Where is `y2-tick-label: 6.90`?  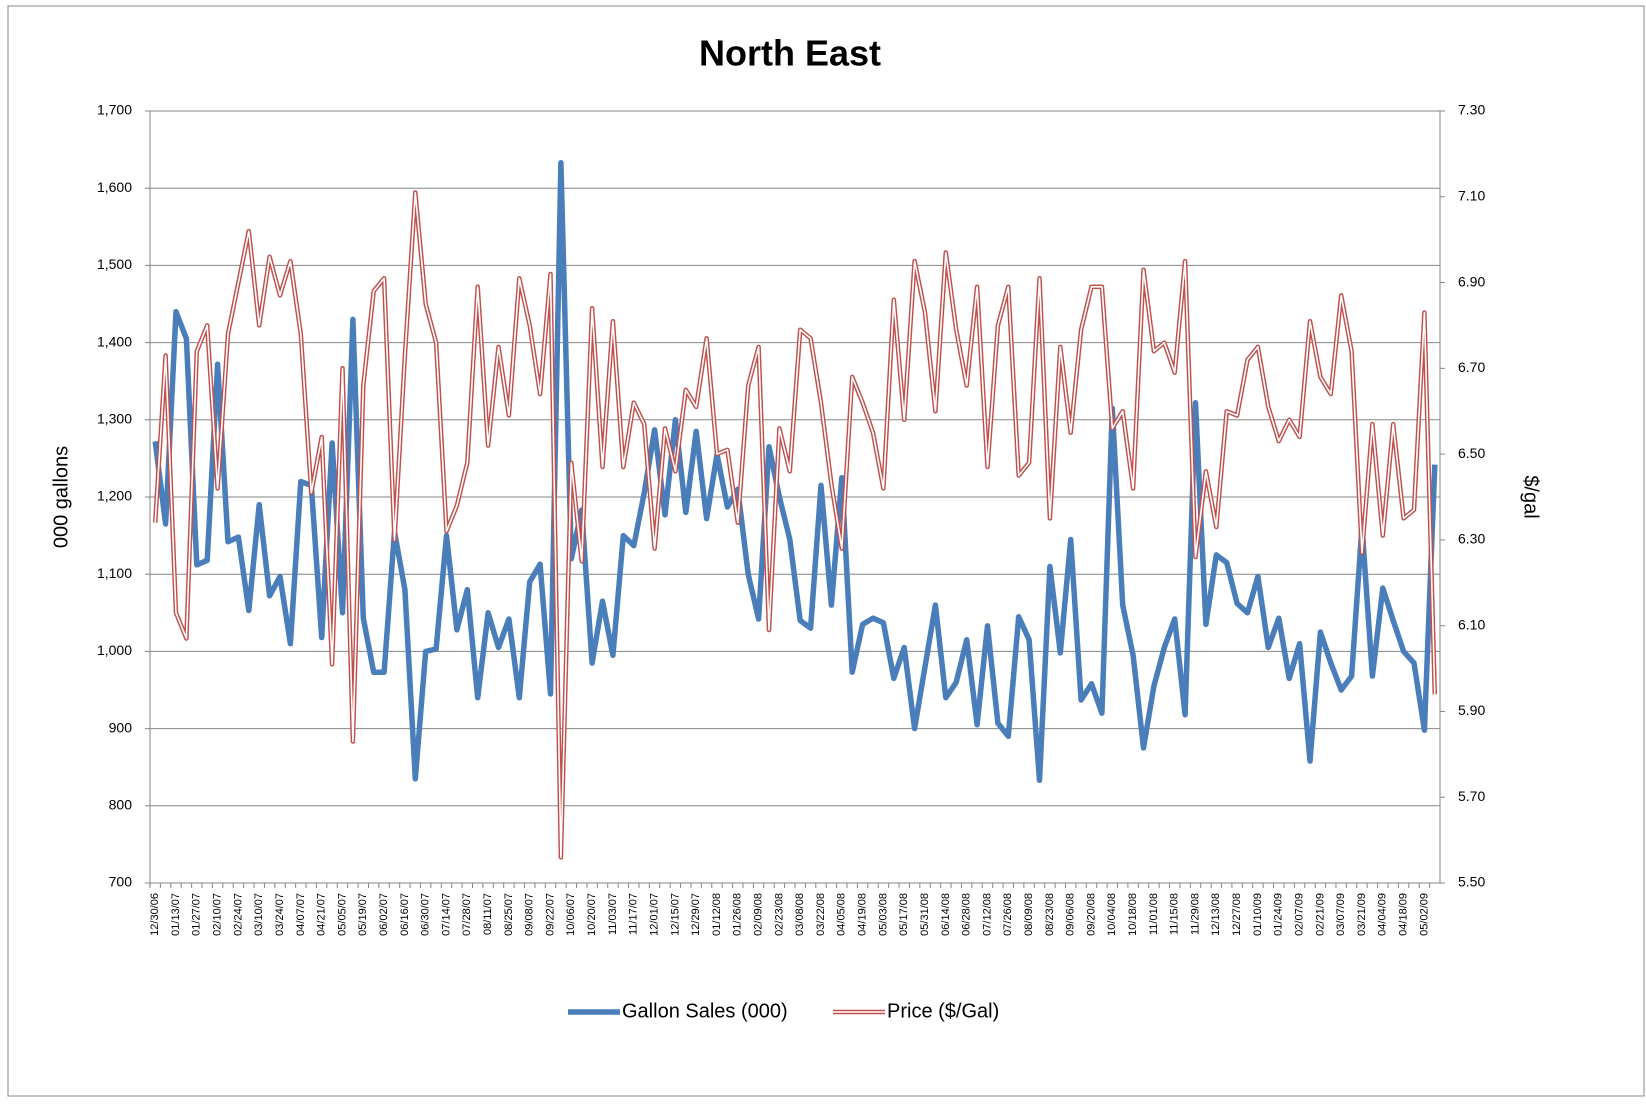
y2-tick-label: 6.90 is located at coordinates (1471, 281).